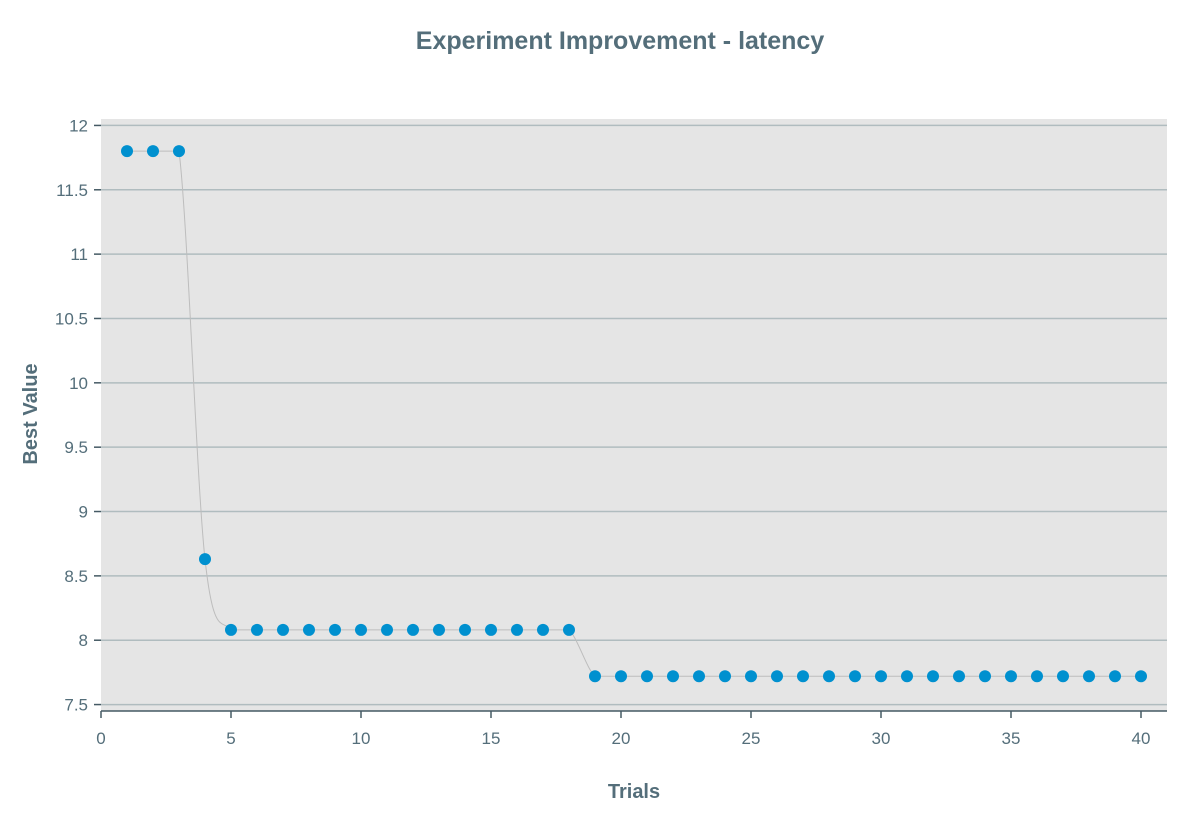  What do you see at coordinates (78, 125) in the screenshot?
I see `y-tick-label: 12` at bounding box center [78, 125].